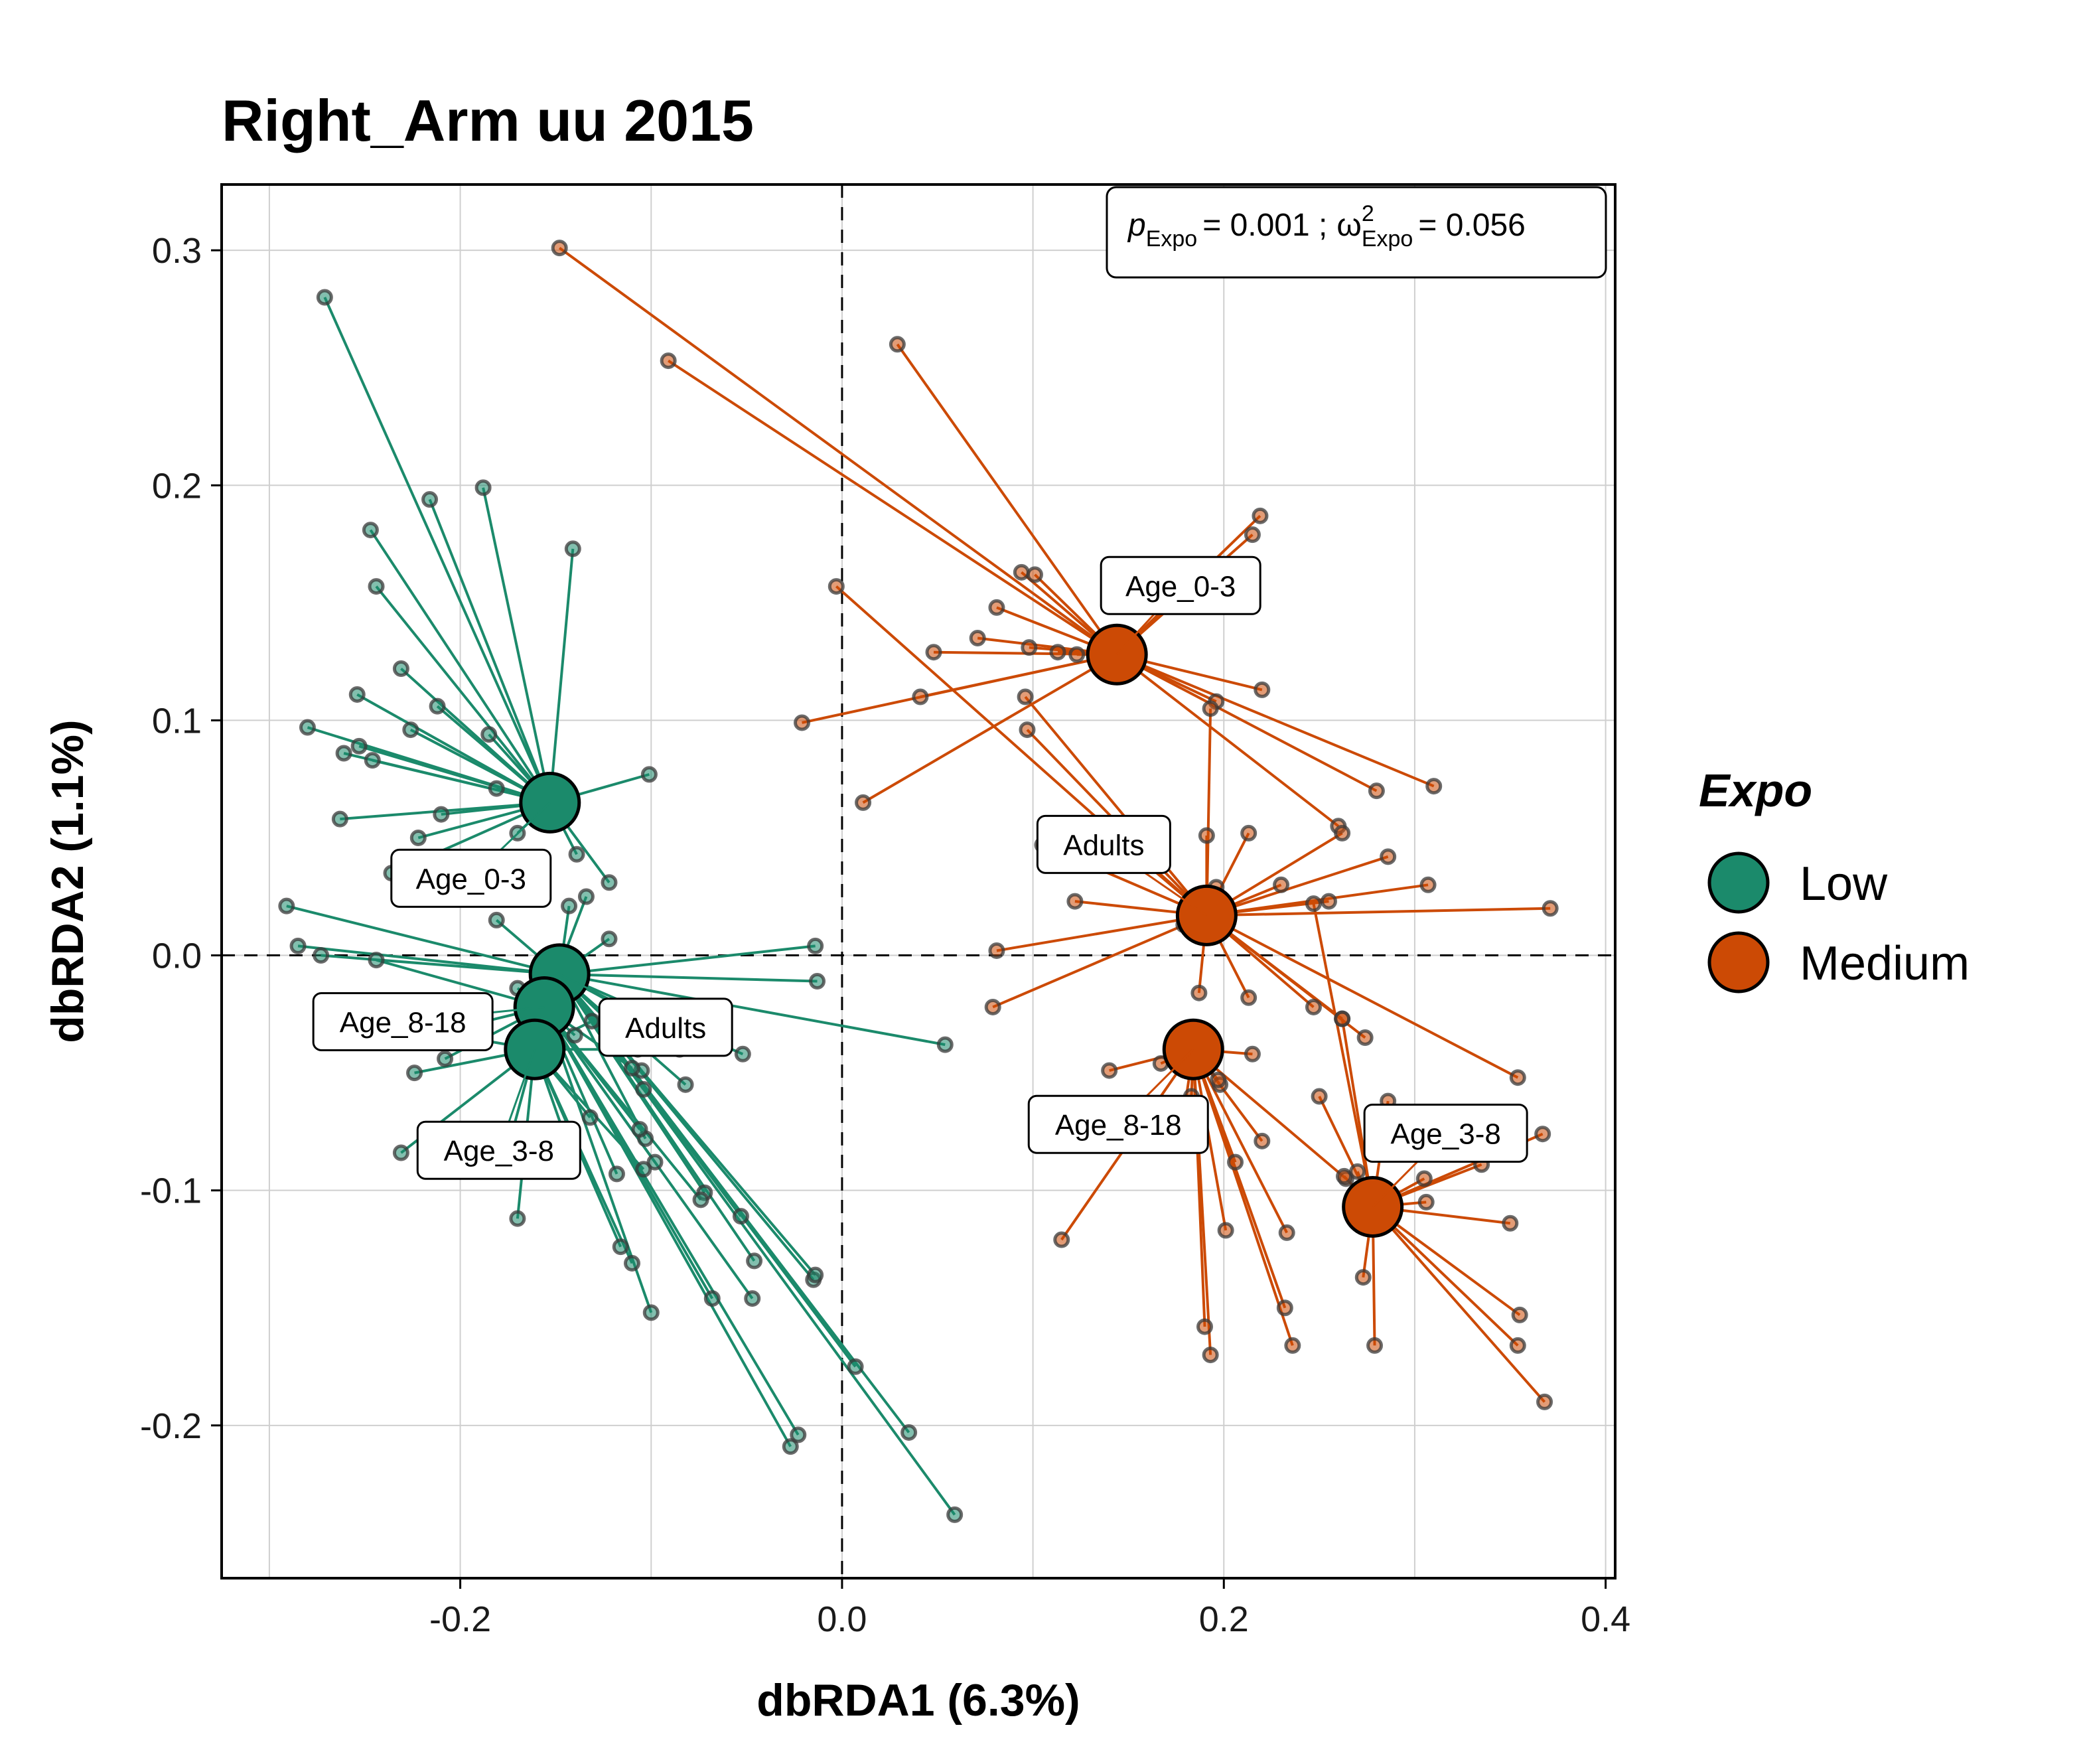  I want to click on legend-label-medium: Medium, so click(1885, 963).